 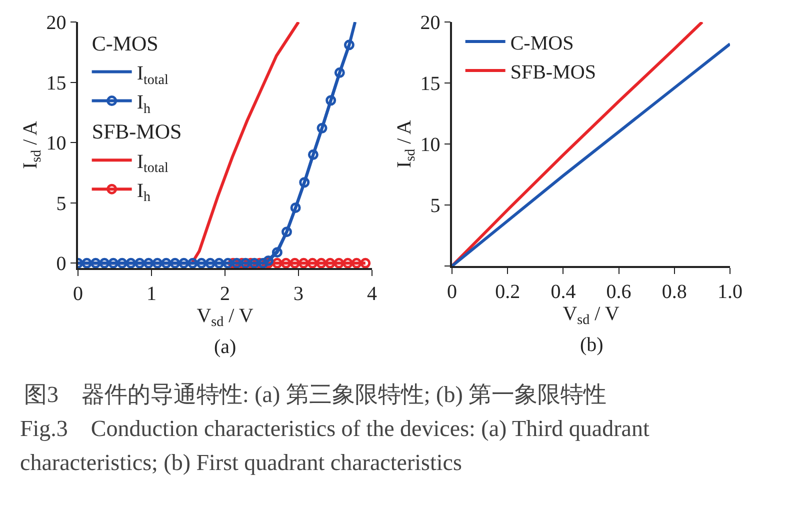 What do you see at coordinates (225, 347) in the screenshot?
I see `text: (a)` at bounding box center [225, 347].